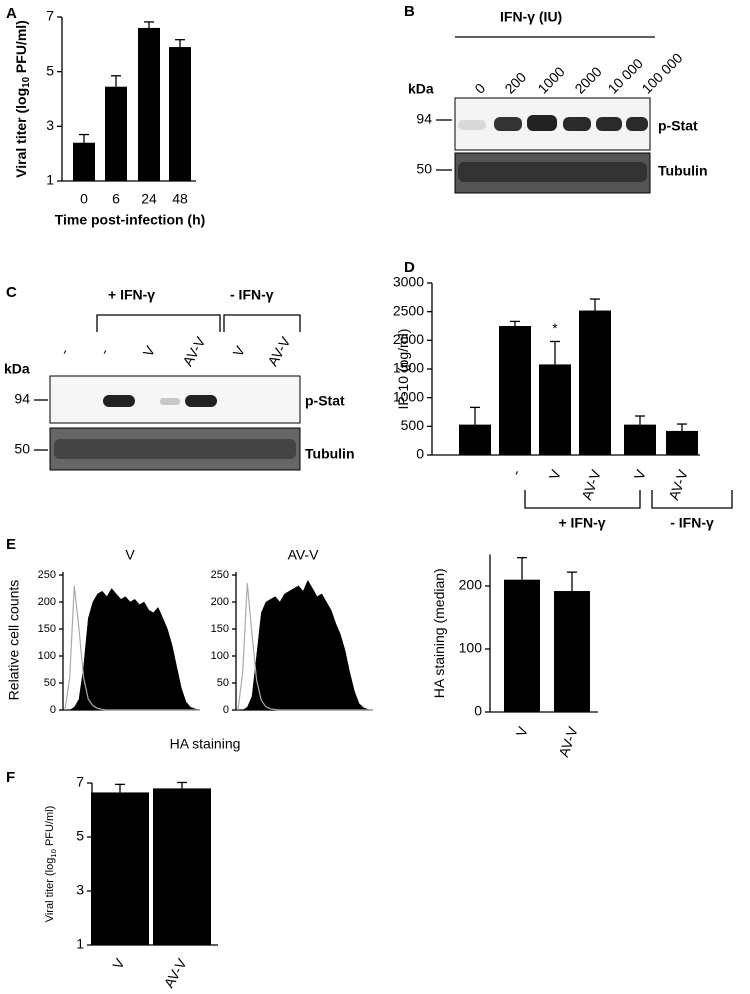 This screenshot has width=750, height=994. Describe the element at coordinates (683, 171) in the screenshot. I see `band-label: Tubulin` at that location.